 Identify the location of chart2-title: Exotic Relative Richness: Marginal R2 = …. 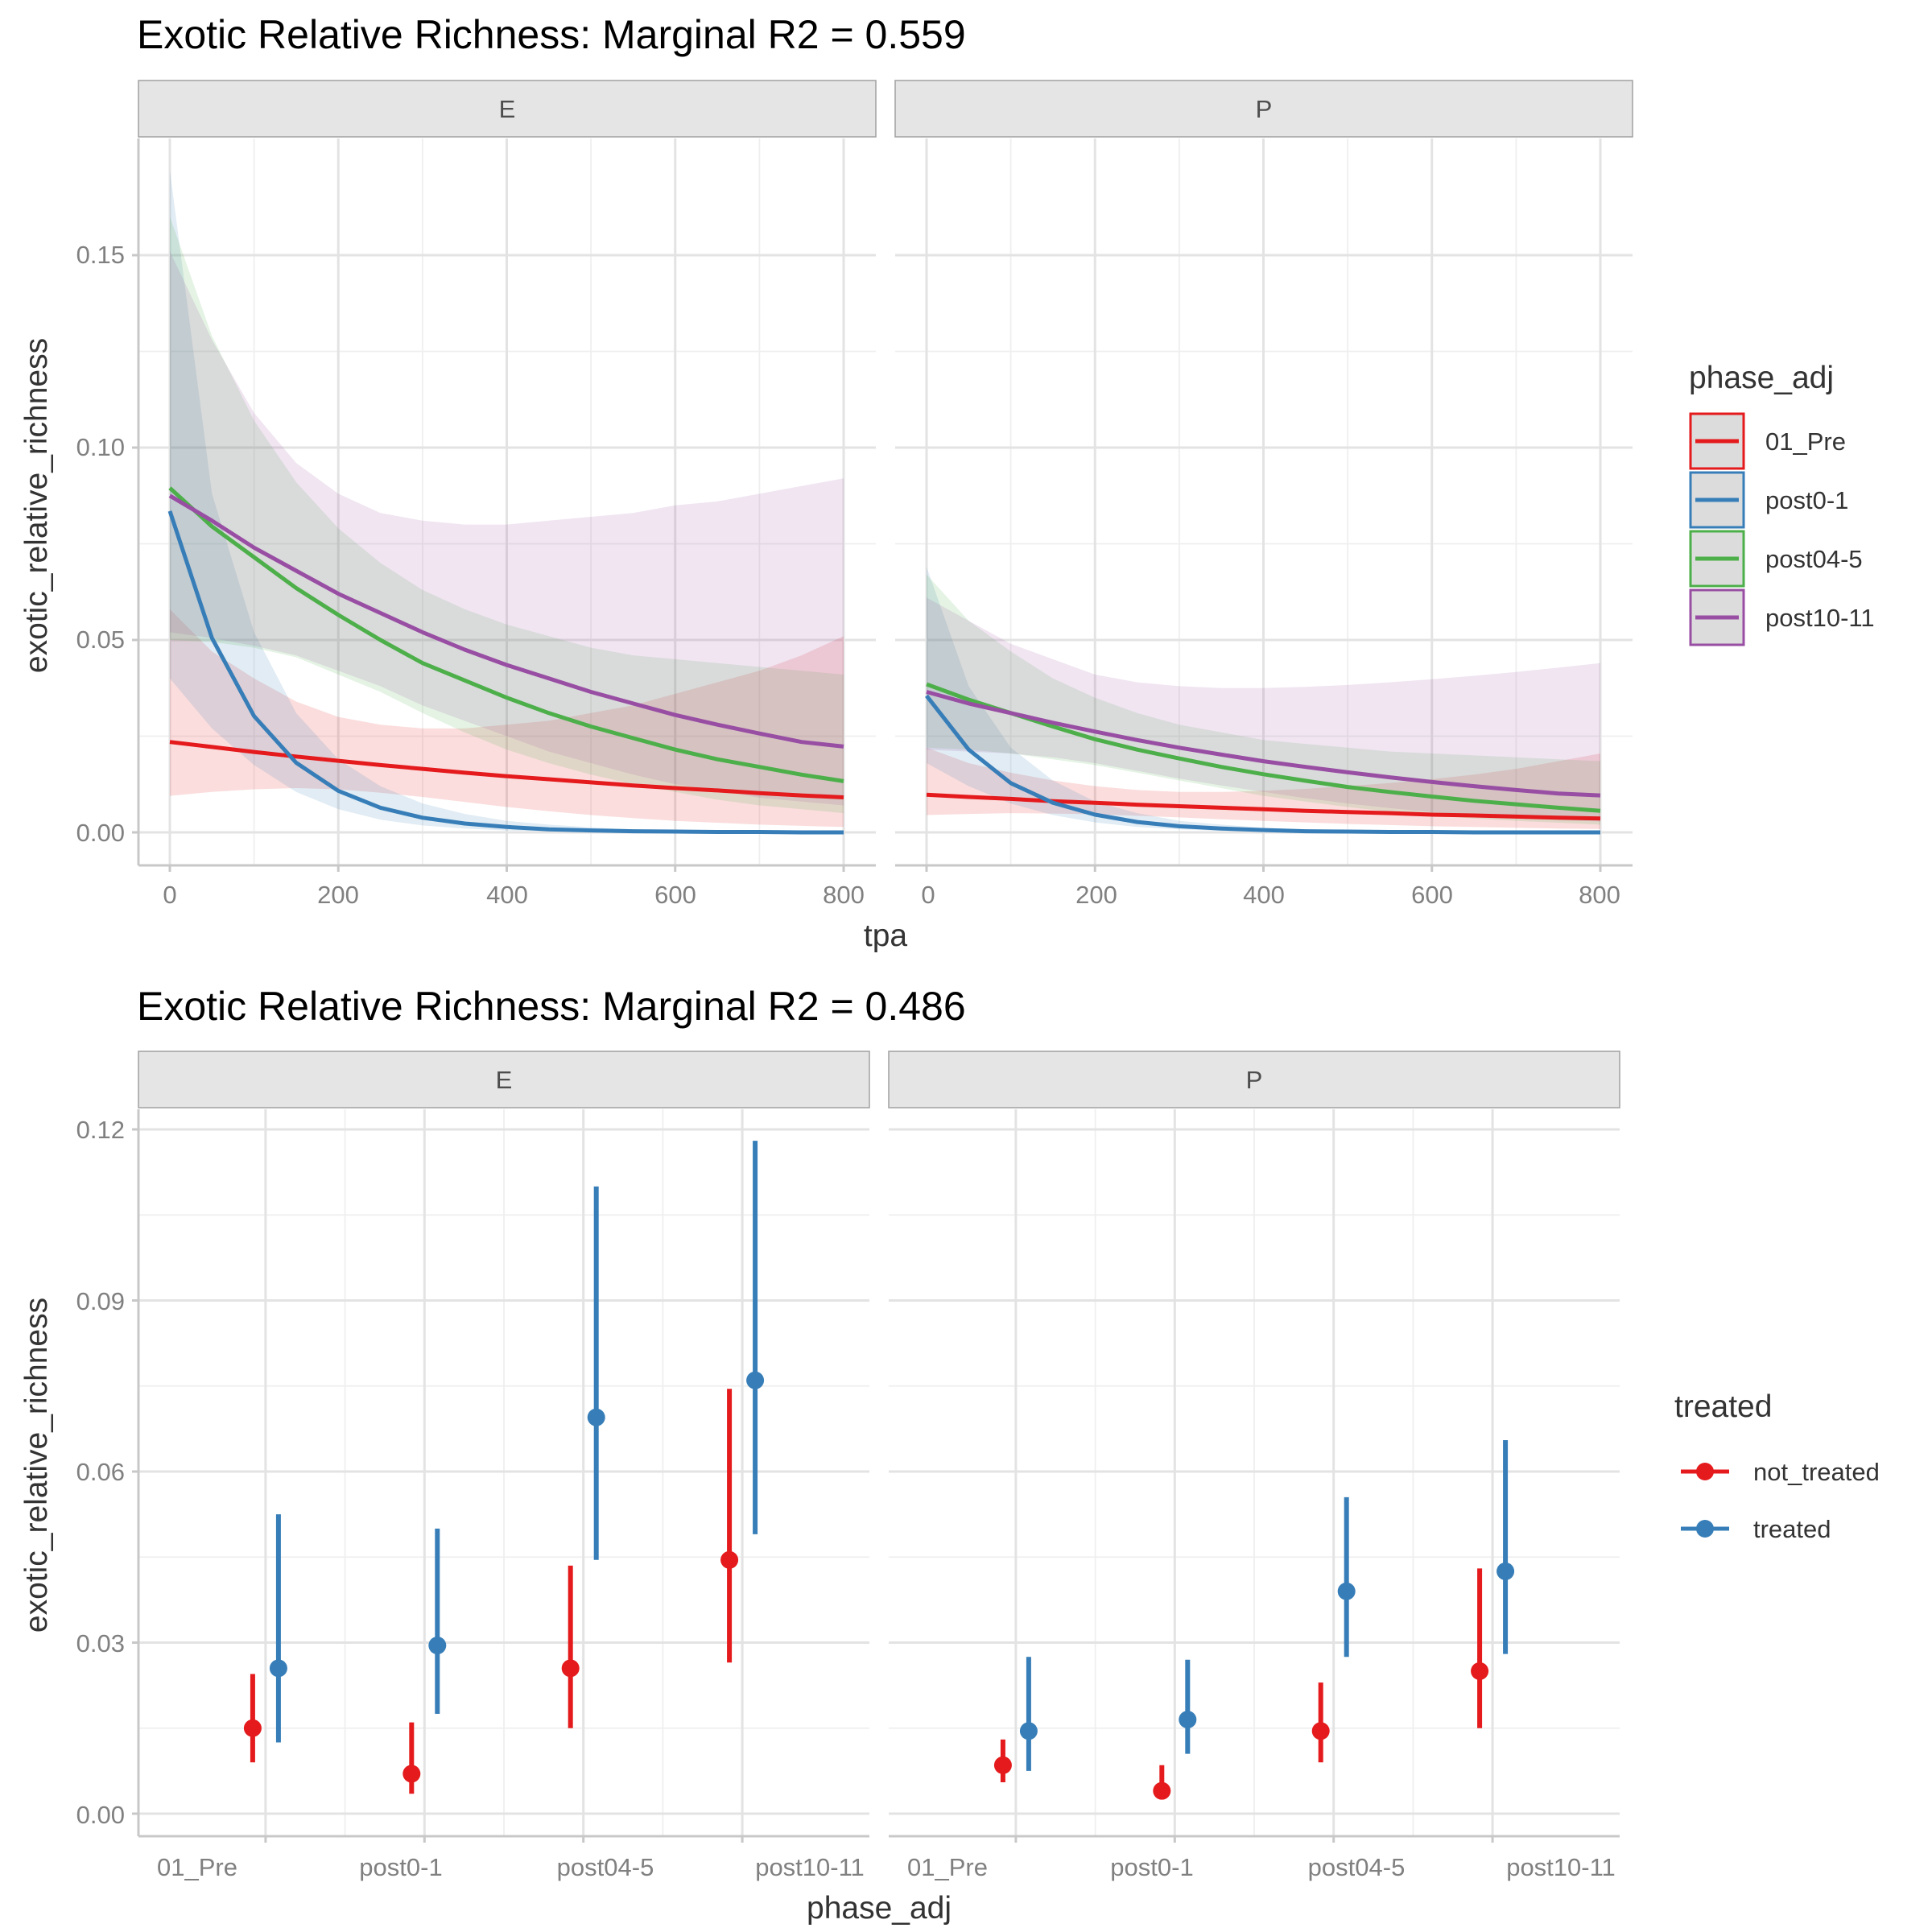
(551, 1007).